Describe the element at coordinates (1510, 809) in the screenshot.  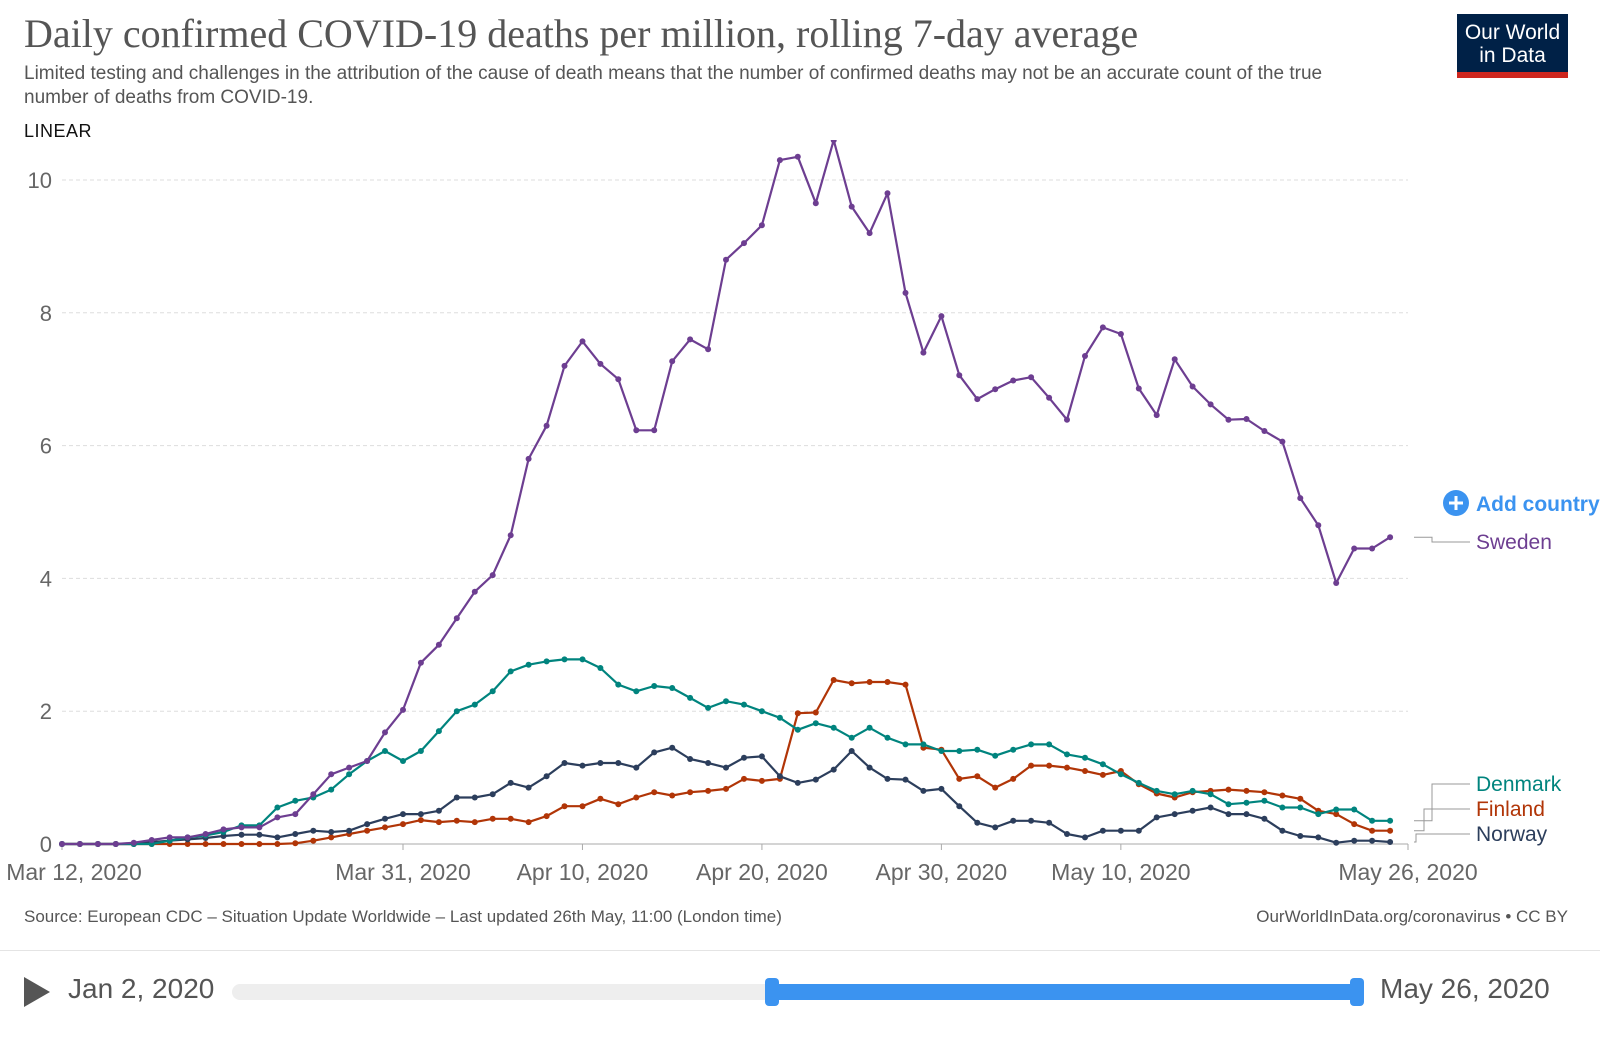
I see `series-label-finland: Finland` at that location.